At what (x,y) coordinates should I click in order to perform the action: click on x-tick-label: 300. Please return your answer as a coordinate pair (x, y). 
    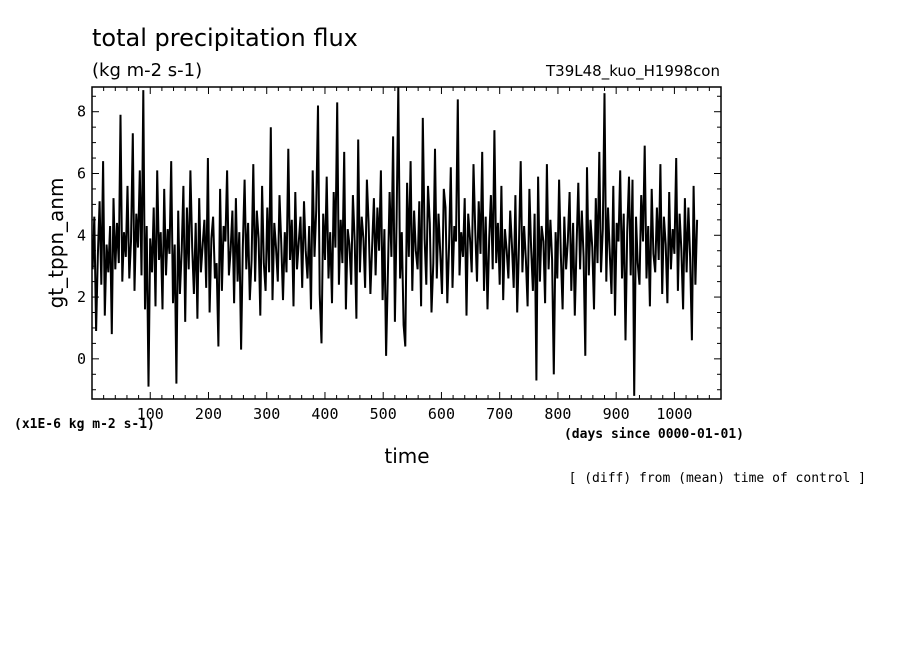
    Looking at the image, I should click on (266, 414).